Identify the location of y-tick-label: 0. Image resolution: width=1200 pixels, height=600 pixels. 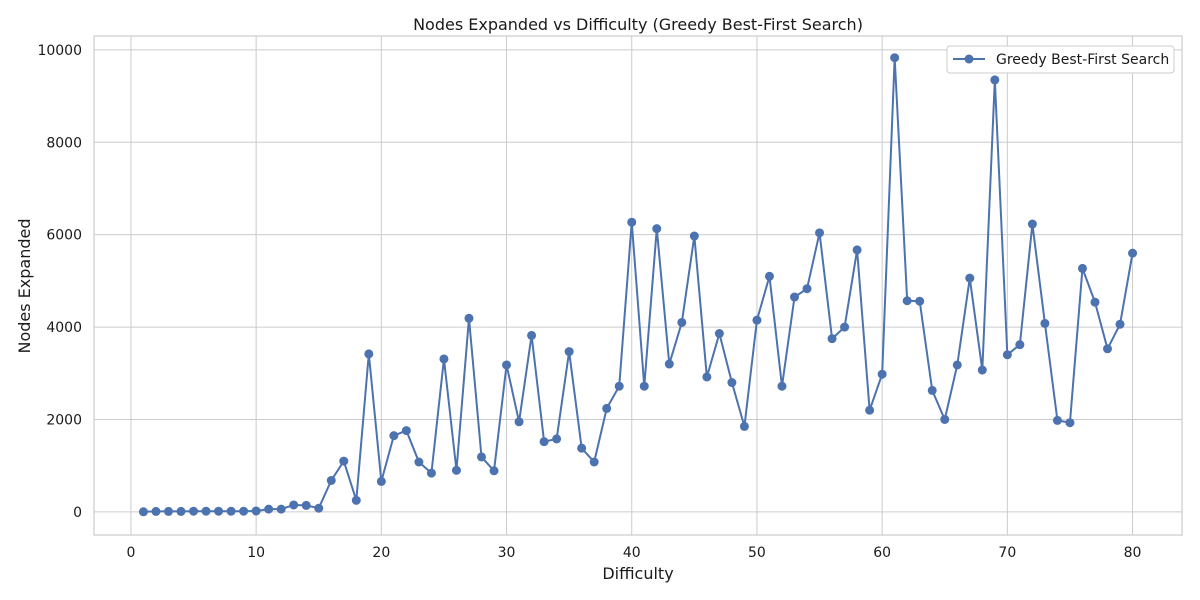
(77, 513).